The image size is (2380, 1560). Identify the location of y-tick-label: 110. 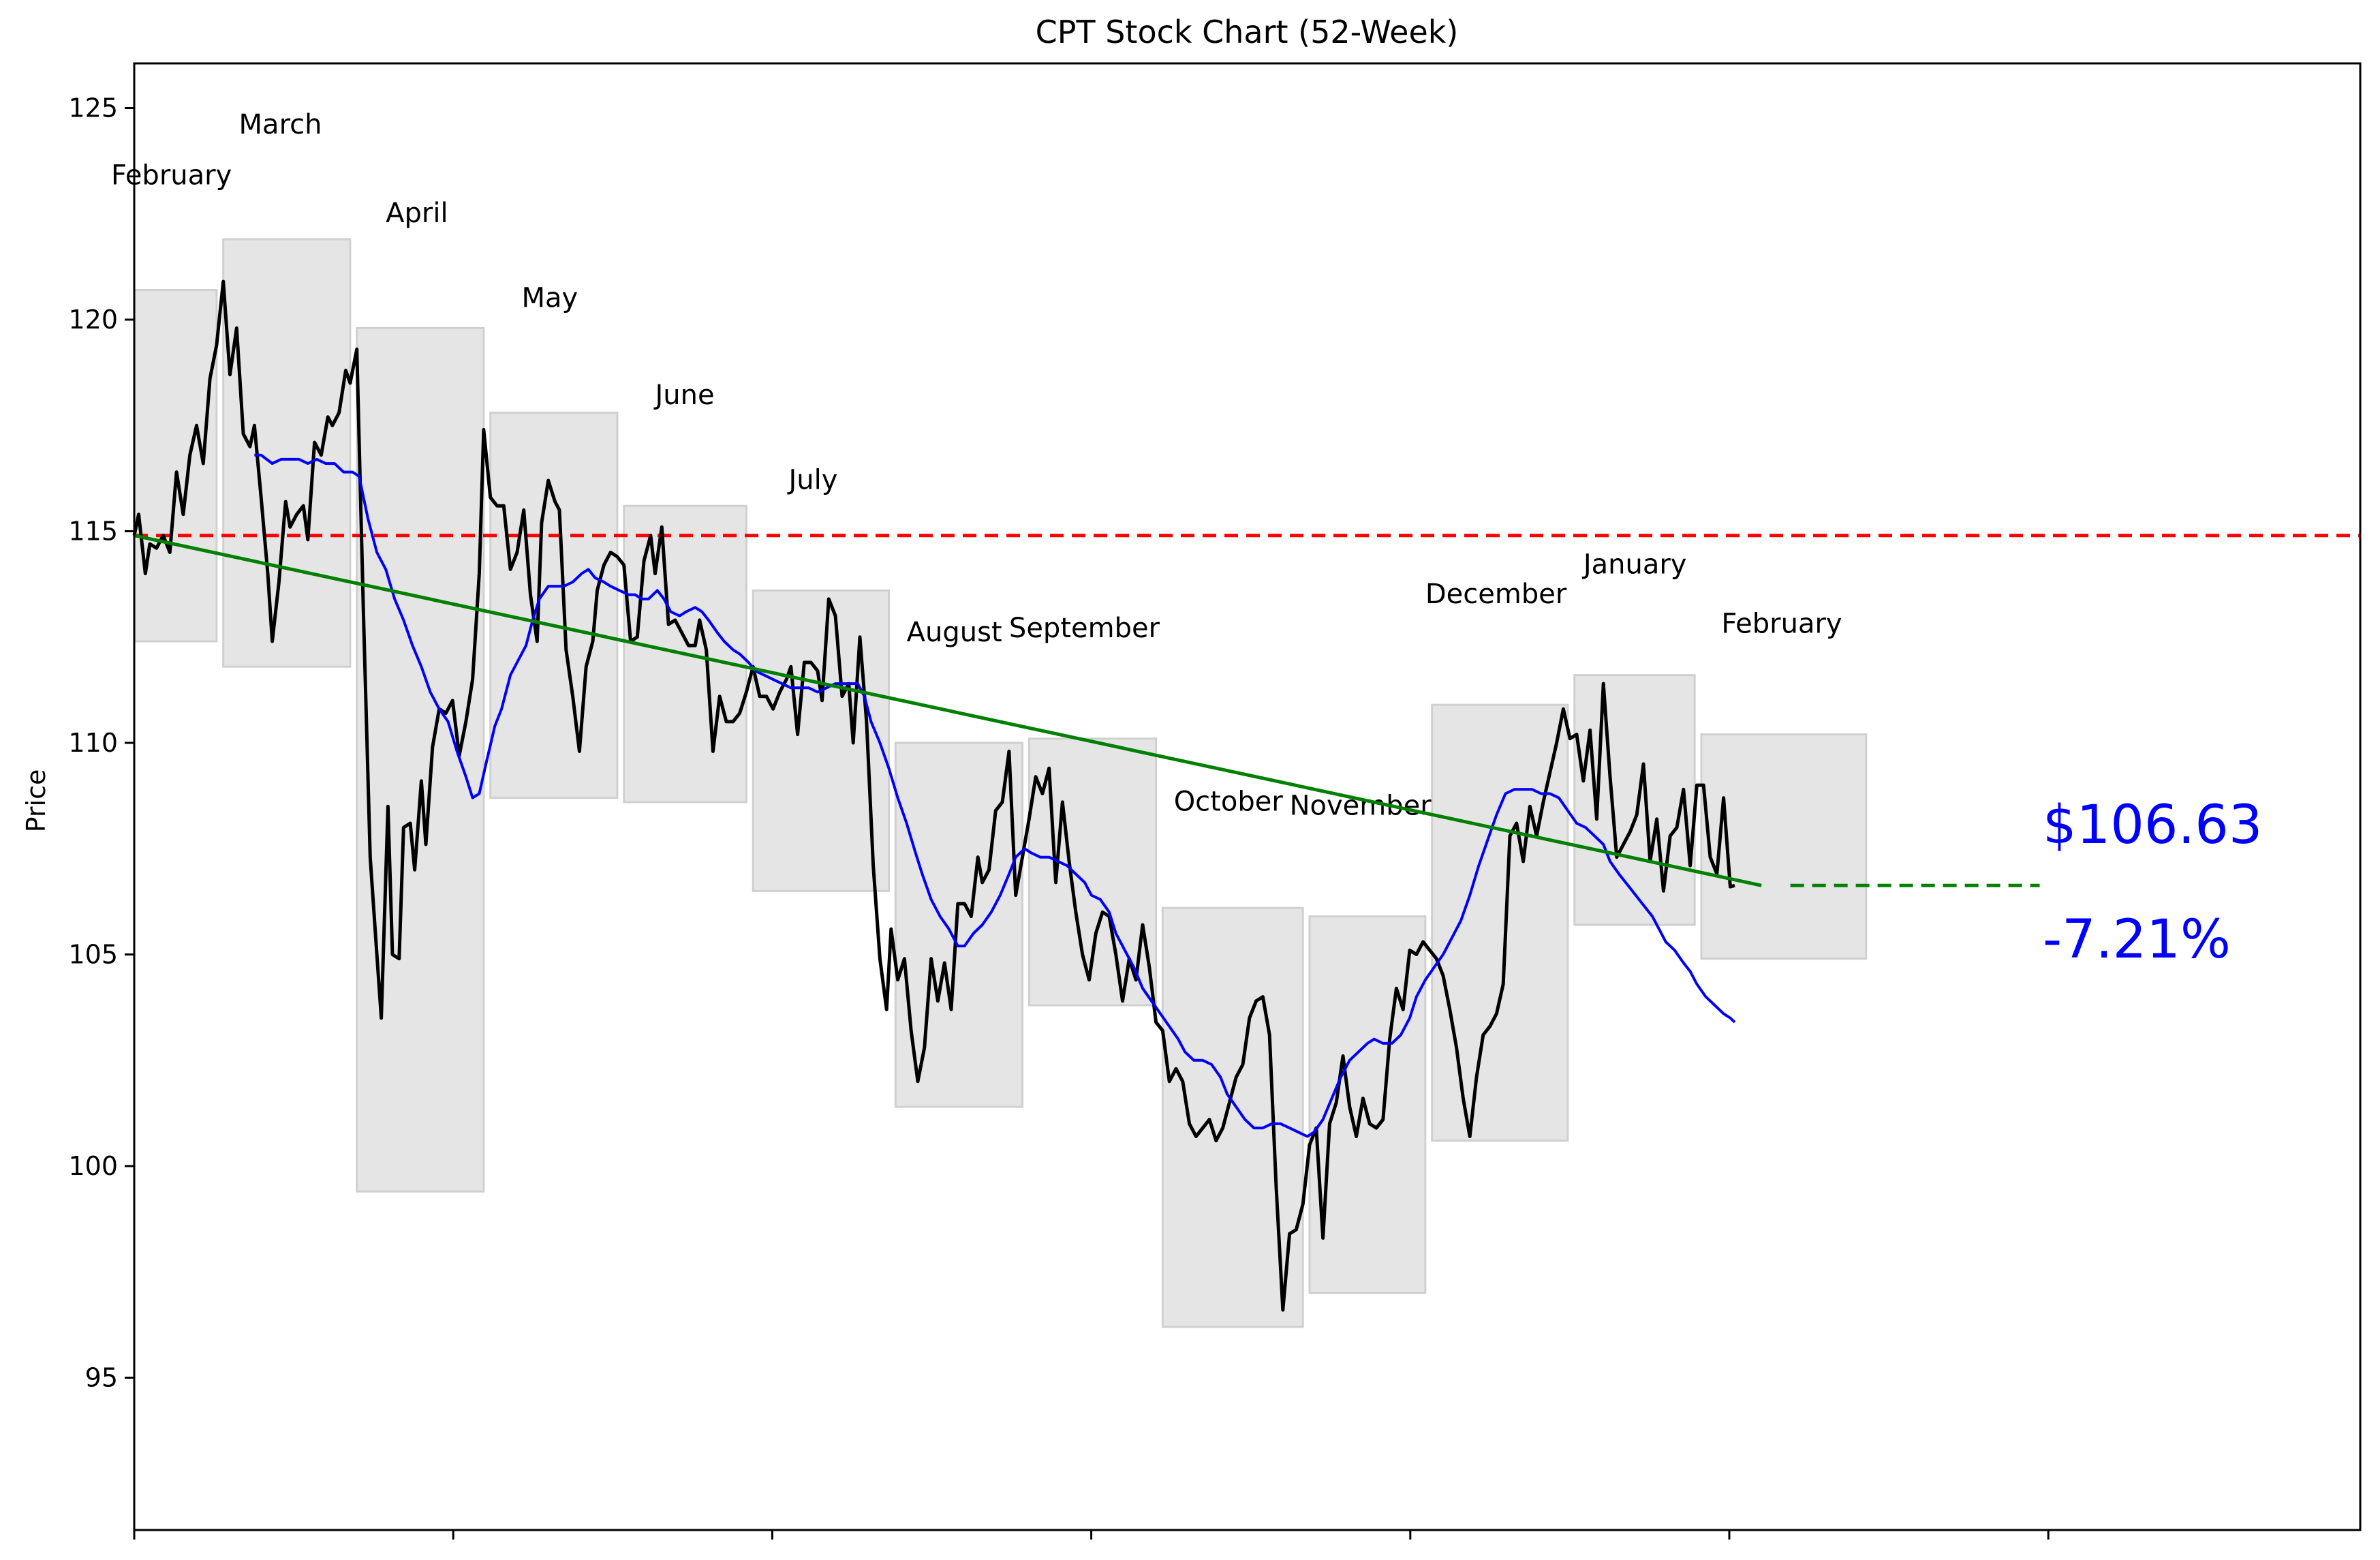
(93, 743).